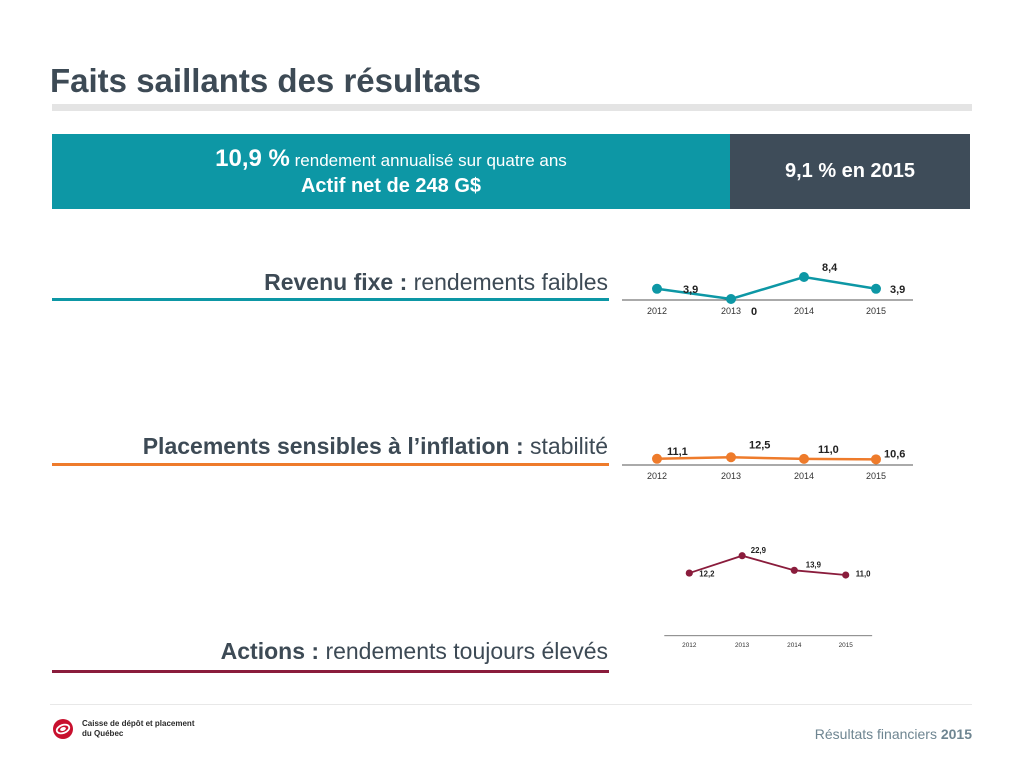 Image resolution: width=1024 pixels, height=768 pixels. Describe the element at coordinates (270, 651) in the screenshot. I see `category-bold: Actions :` at that location.